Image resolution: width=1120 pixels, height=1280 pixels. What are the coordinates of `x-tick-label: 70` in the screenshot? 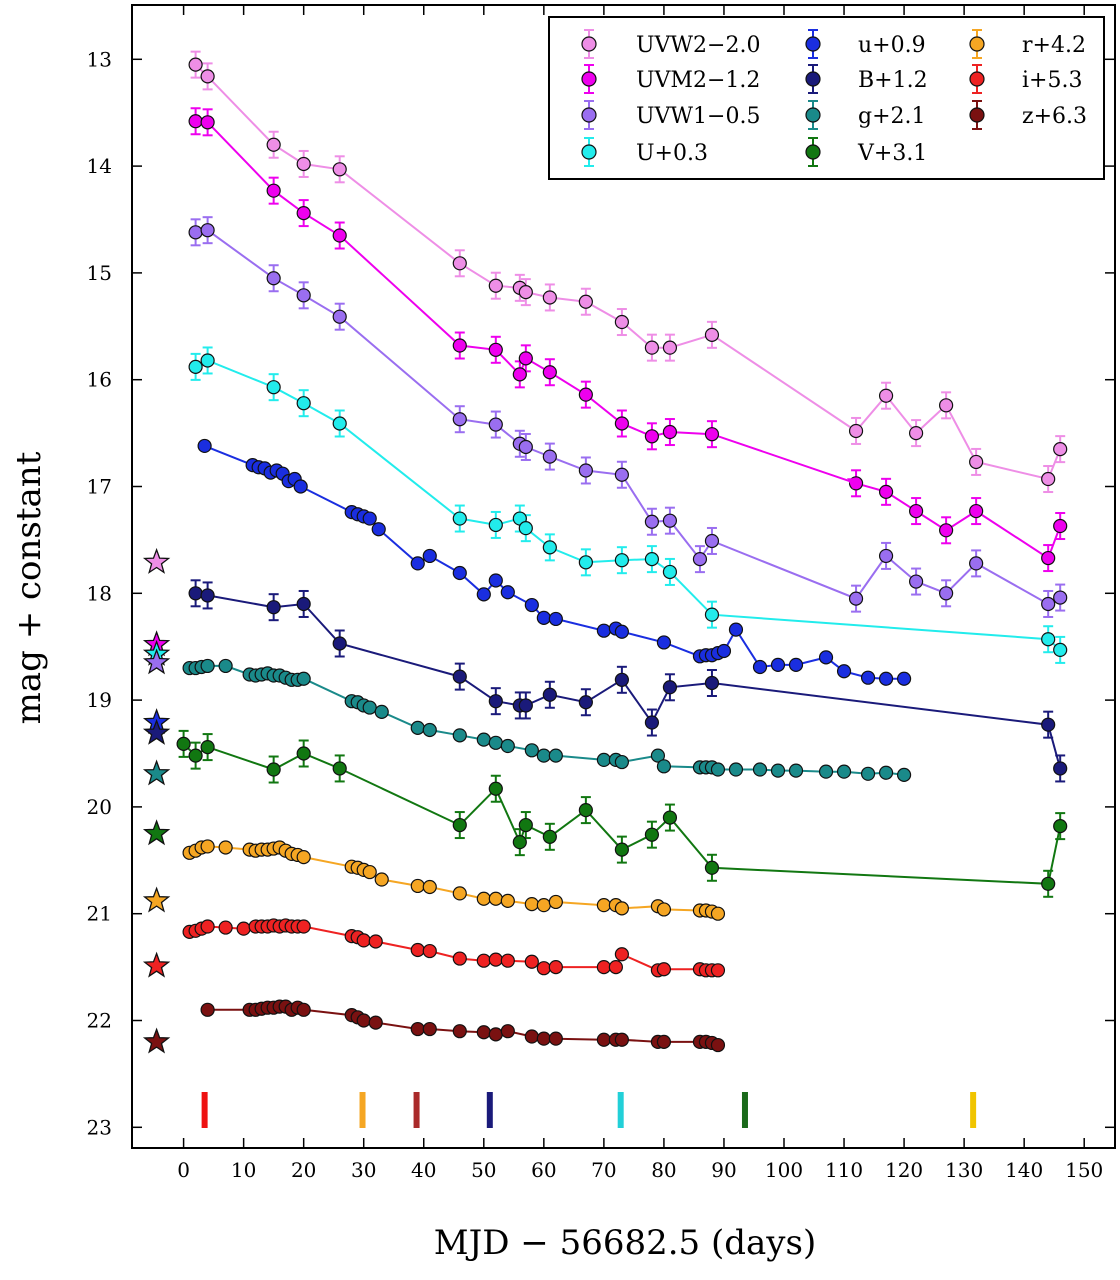 It's located at (603, 1170).